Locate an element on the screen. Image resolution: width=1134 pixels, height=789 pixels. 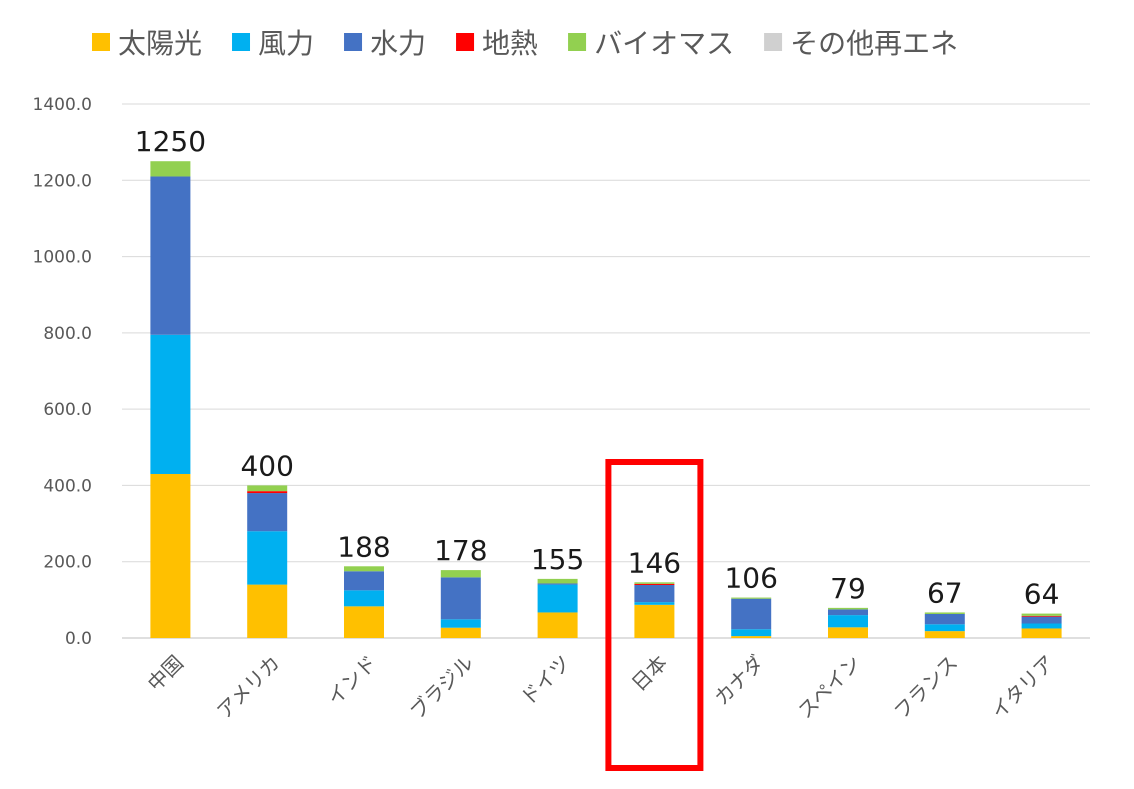
total-label-1: 400 is located at coordinates (266, 465).